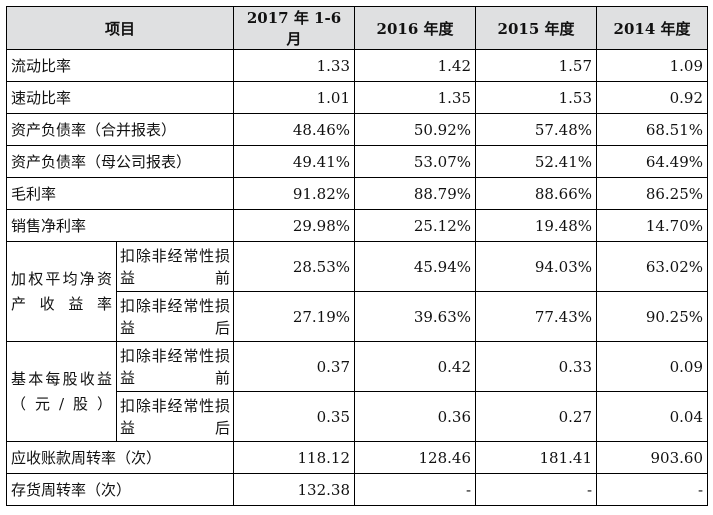  Describe the element at coordinates (294, 316) in the screenshot. I see `cell-value: 27.19%` at that location.